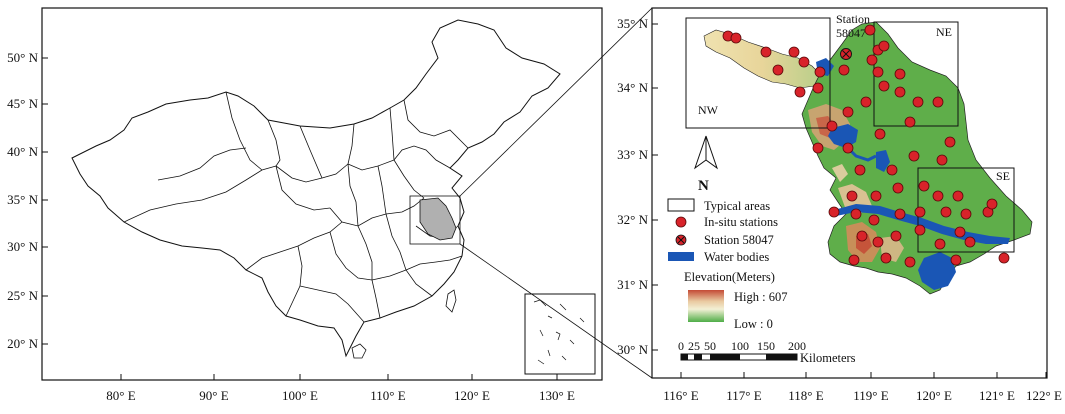 Image resolution: width=1065 pixels, height=414 pixels. I want to click on scale-tick-200: 200, so click(797, 346).